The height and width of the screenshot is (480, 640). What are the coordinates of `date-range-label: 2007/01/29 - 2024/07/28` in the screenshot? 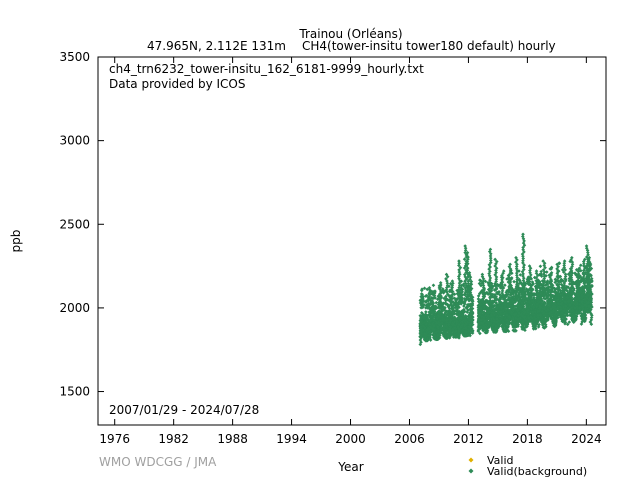 It's located at (184, 410).